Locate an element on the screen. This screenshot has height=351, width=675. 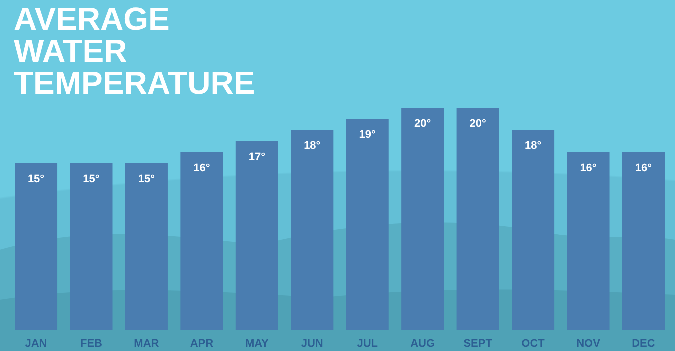
x-tick-label: JUN is located at coordinates (312, 344).